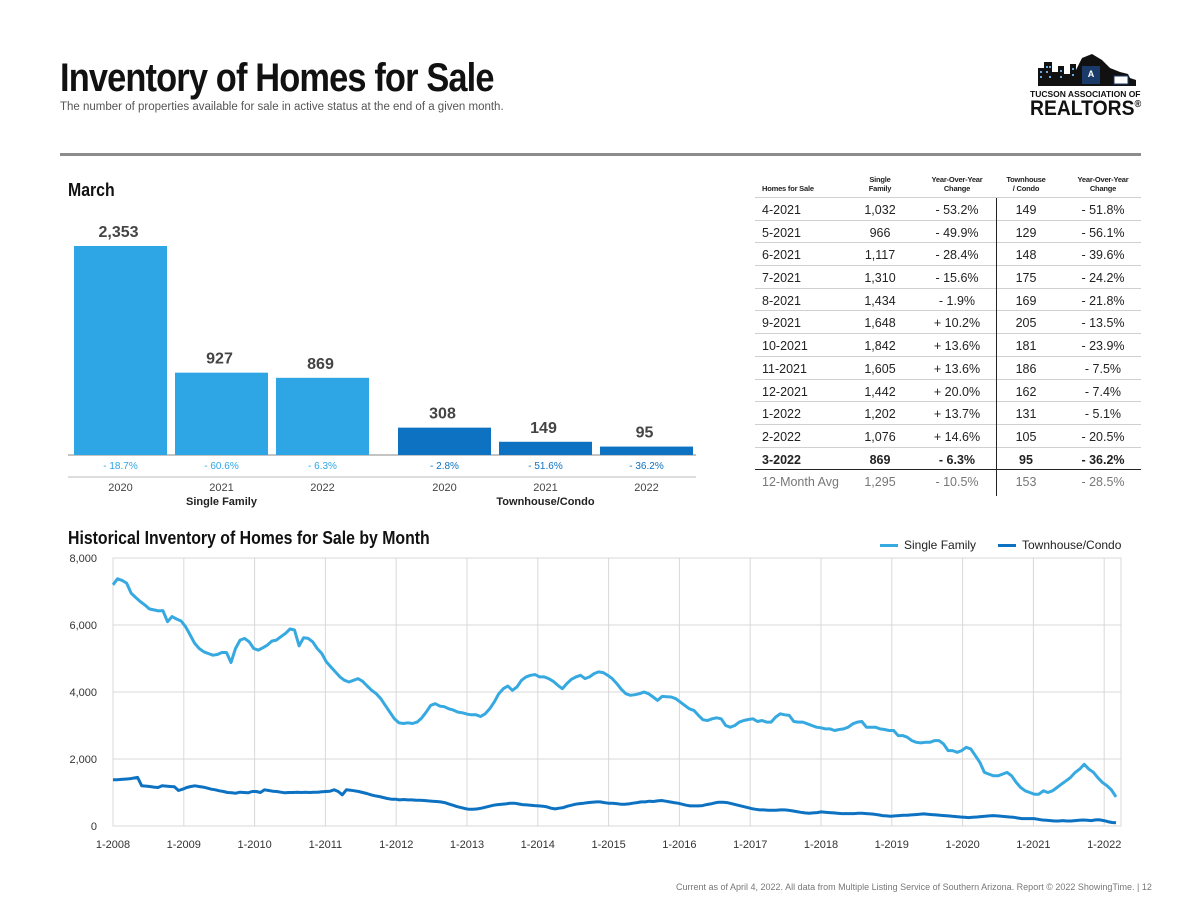 Image resolution: width=1200 pixels, height=924 pixels. I want to click on group-label-townhouse: Townhouse/Condo, so click(545, 502).